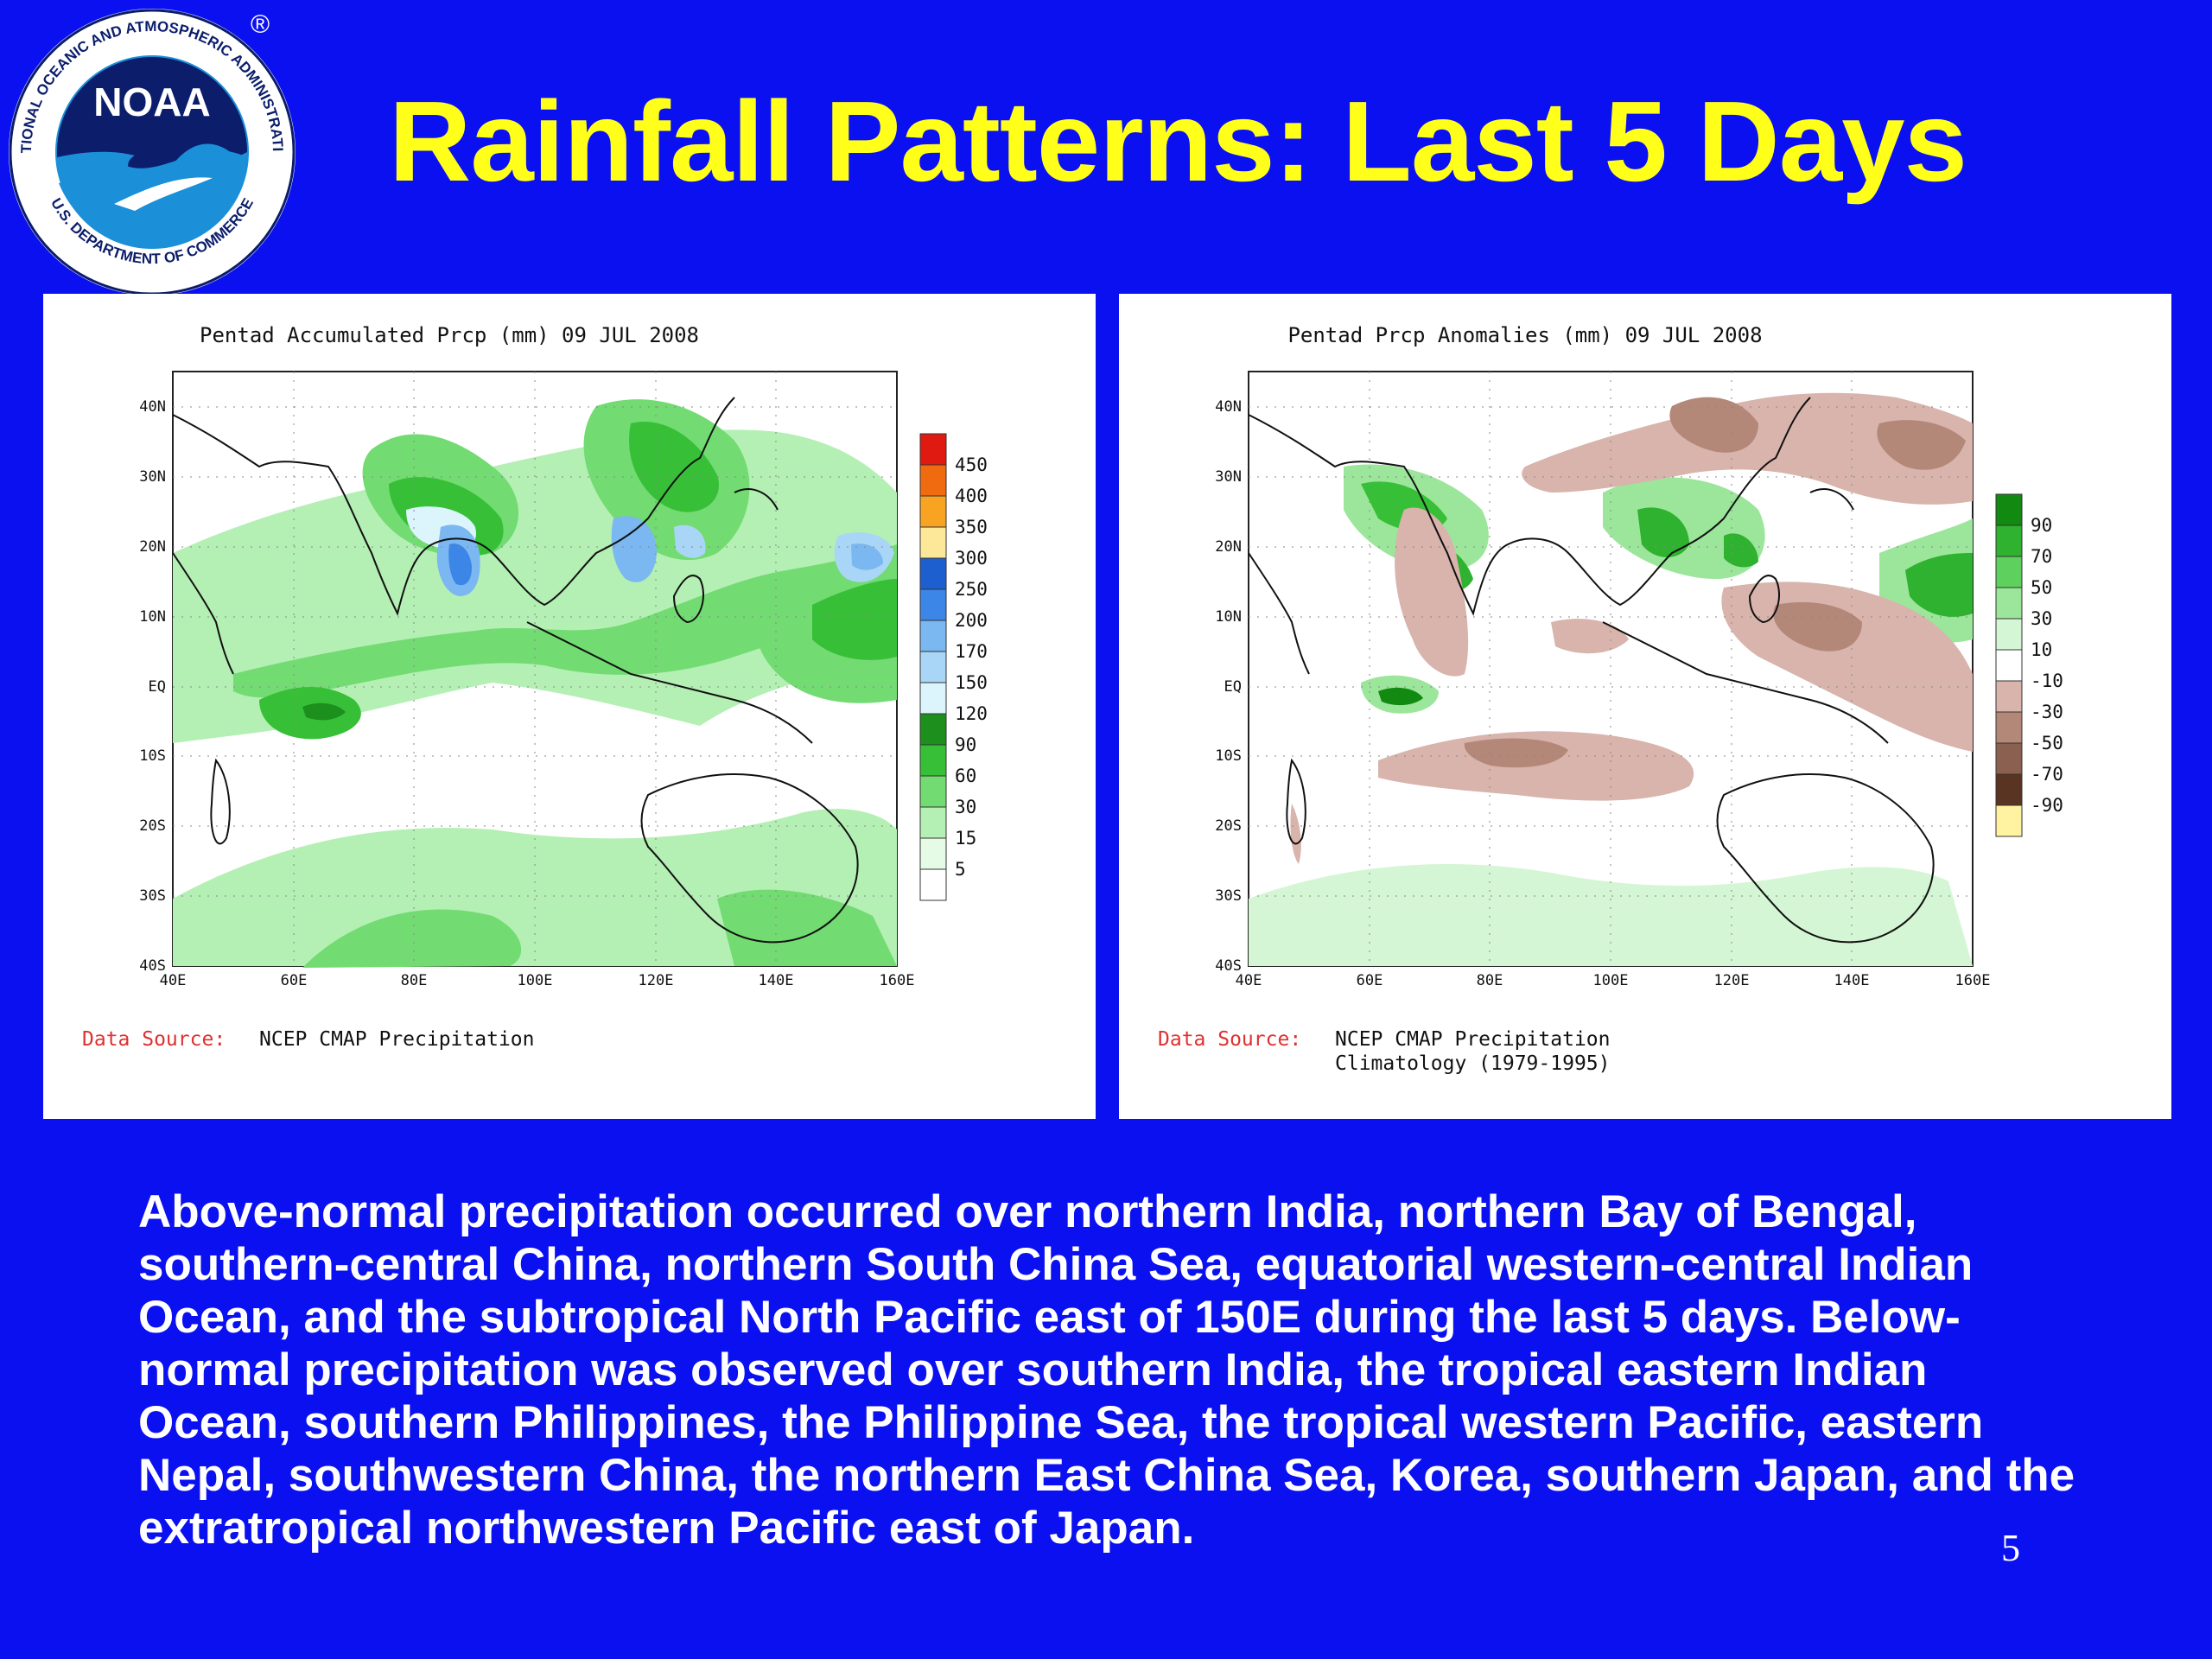 This screenshot has height=1659, width=2212. Describe the element at coordinates (2047, 805) in the screenshot. I see `colorbar-label: -90` at that location.